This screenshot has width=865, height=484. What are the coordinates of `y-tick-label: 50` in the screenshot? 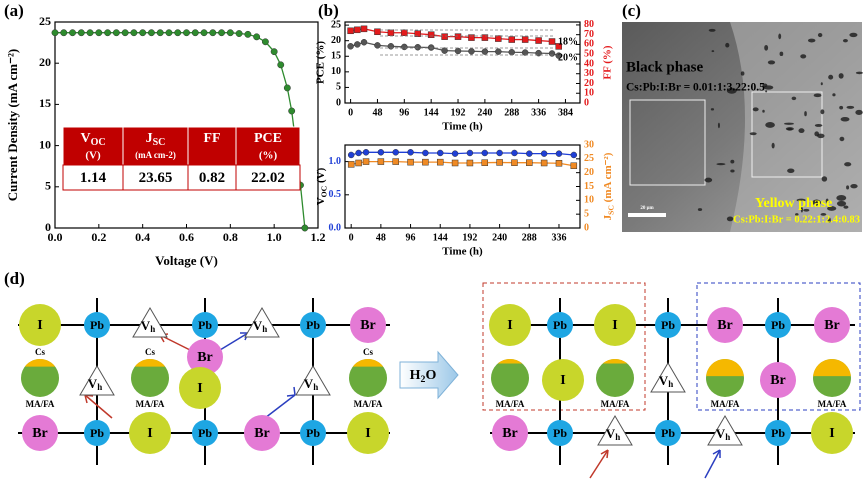 It's located at (589, 54).